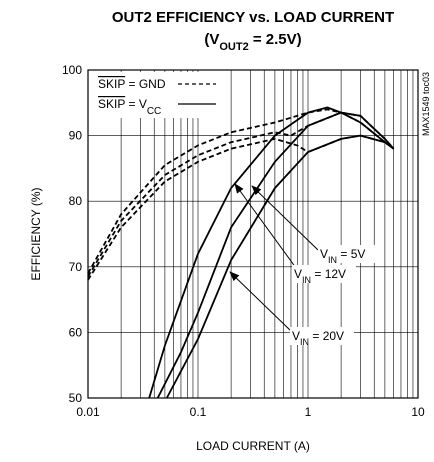 The height and width of the screenshot is (462, 434). I want to click on text-part: = 2.5V), so click(275, 39).